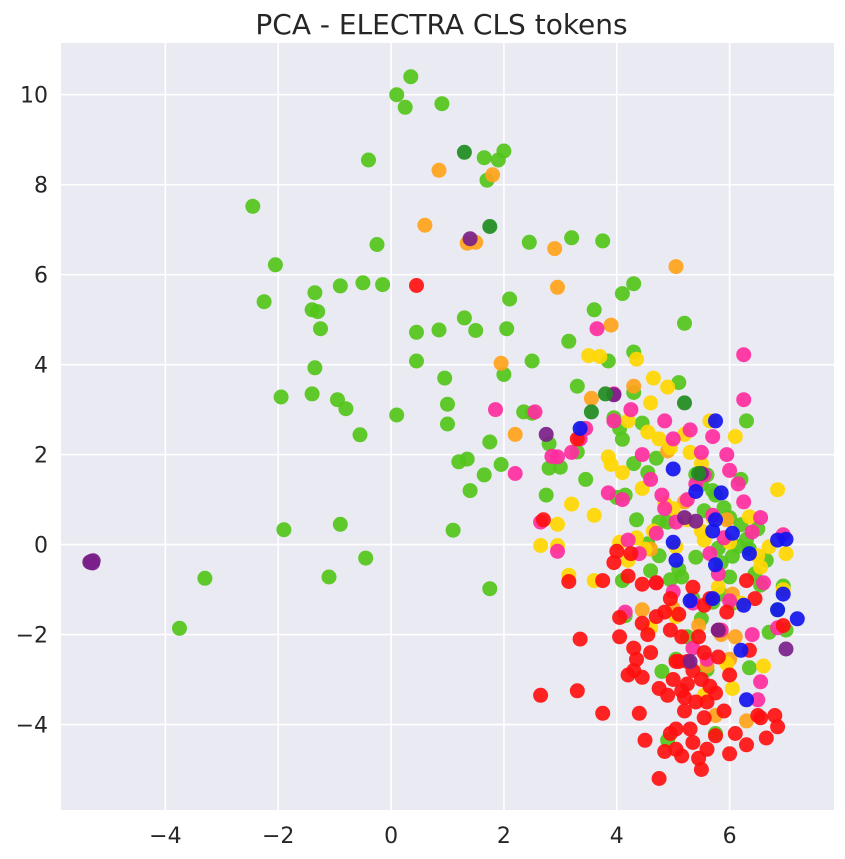  I want to click on y-tick-label: −4, so click(32, 726).